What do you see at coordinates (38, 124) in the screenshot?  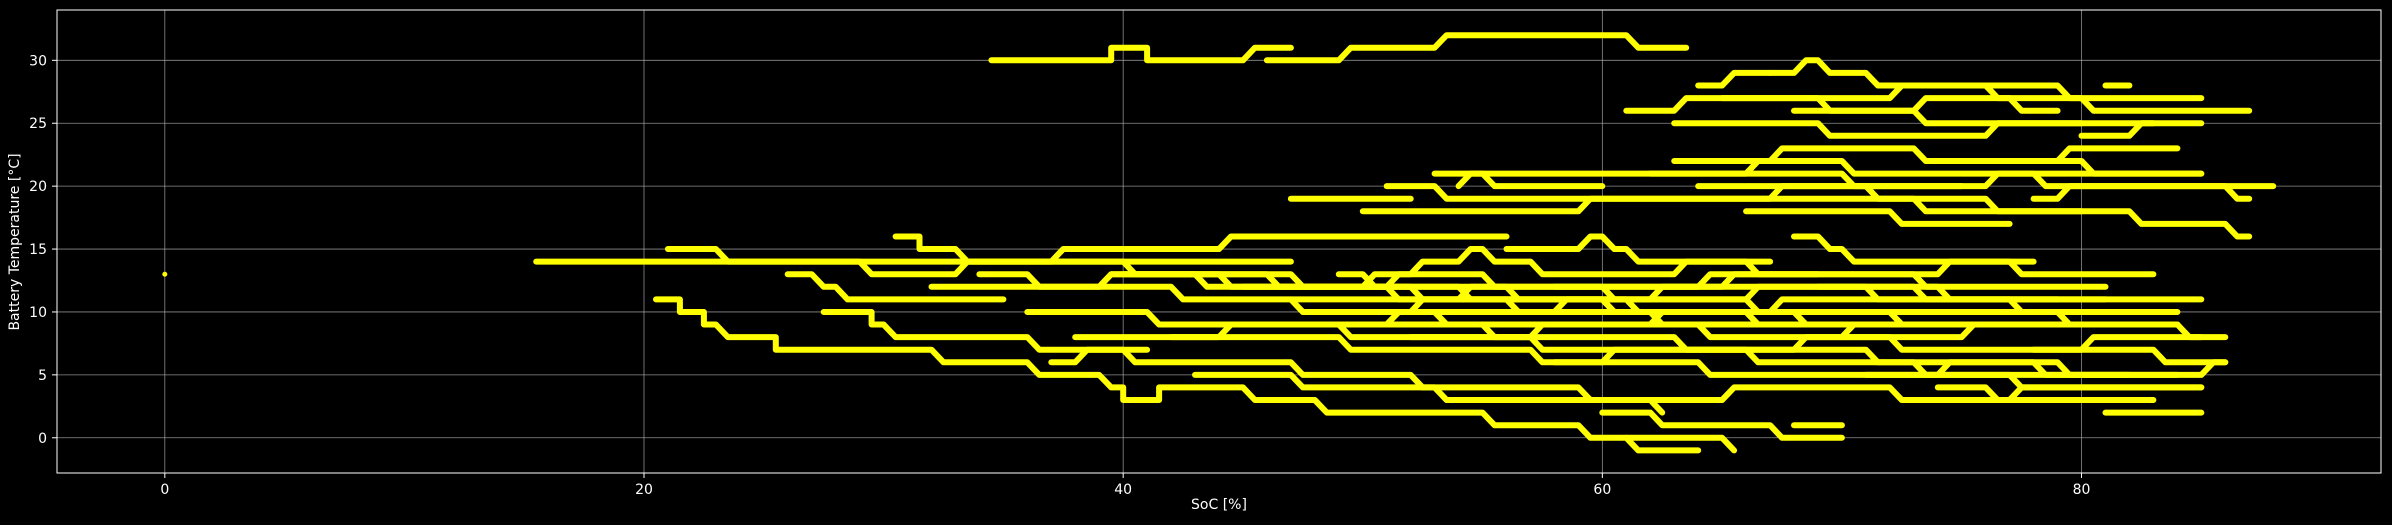 I see `y-tick-label: 25` at bounding box center [38, 124].